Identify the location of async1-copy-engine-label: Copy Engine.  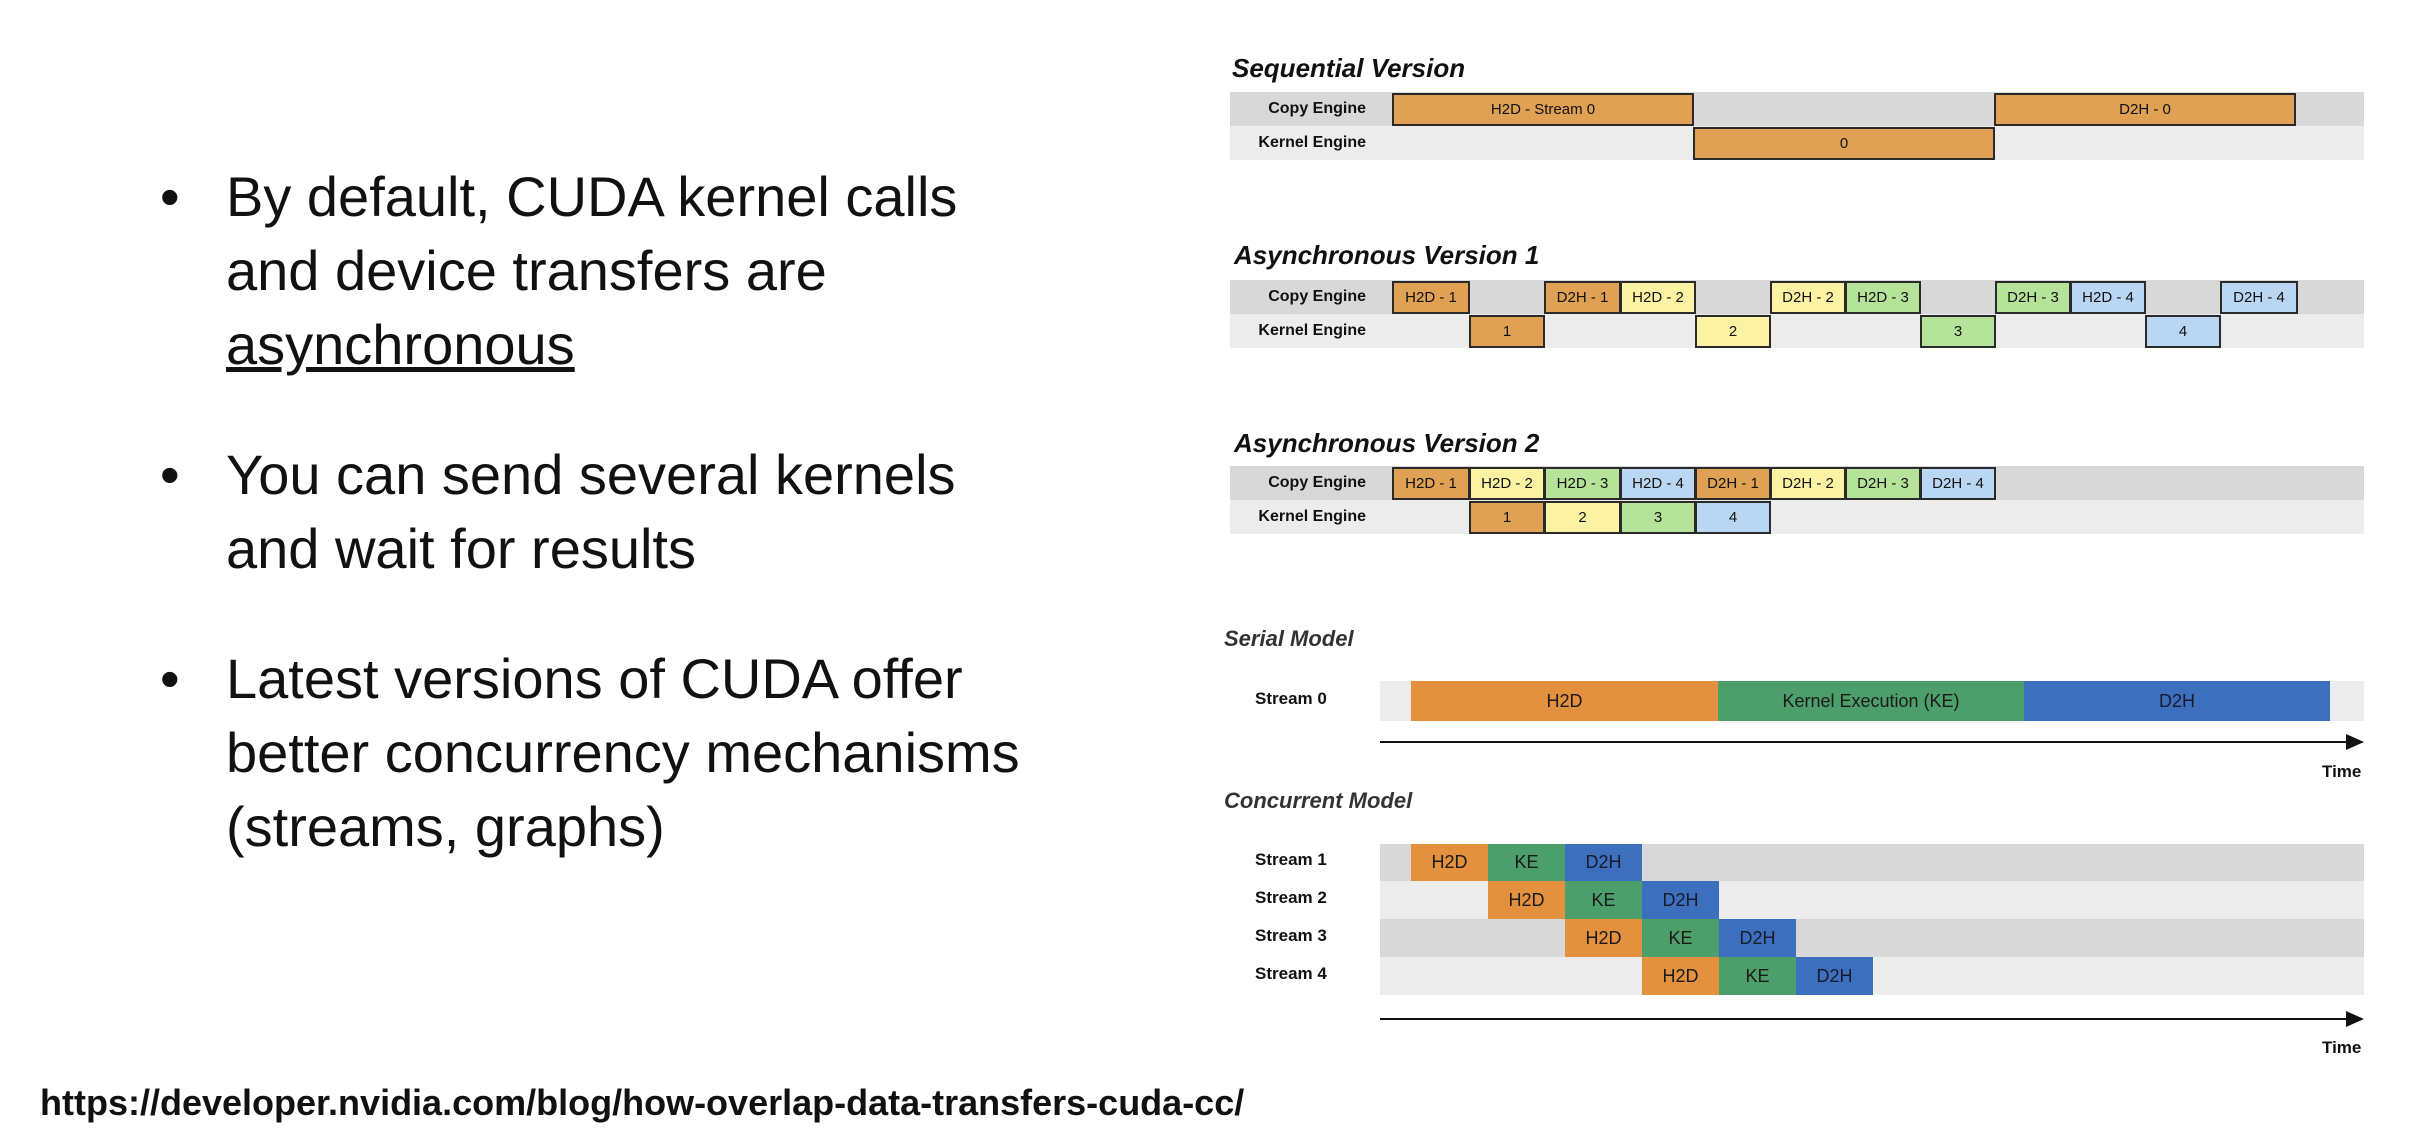
(1317, 296).